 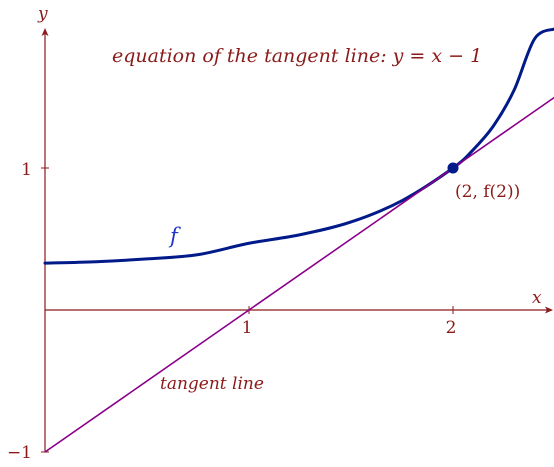 I want to click on marks, so click(x=453, y=168).